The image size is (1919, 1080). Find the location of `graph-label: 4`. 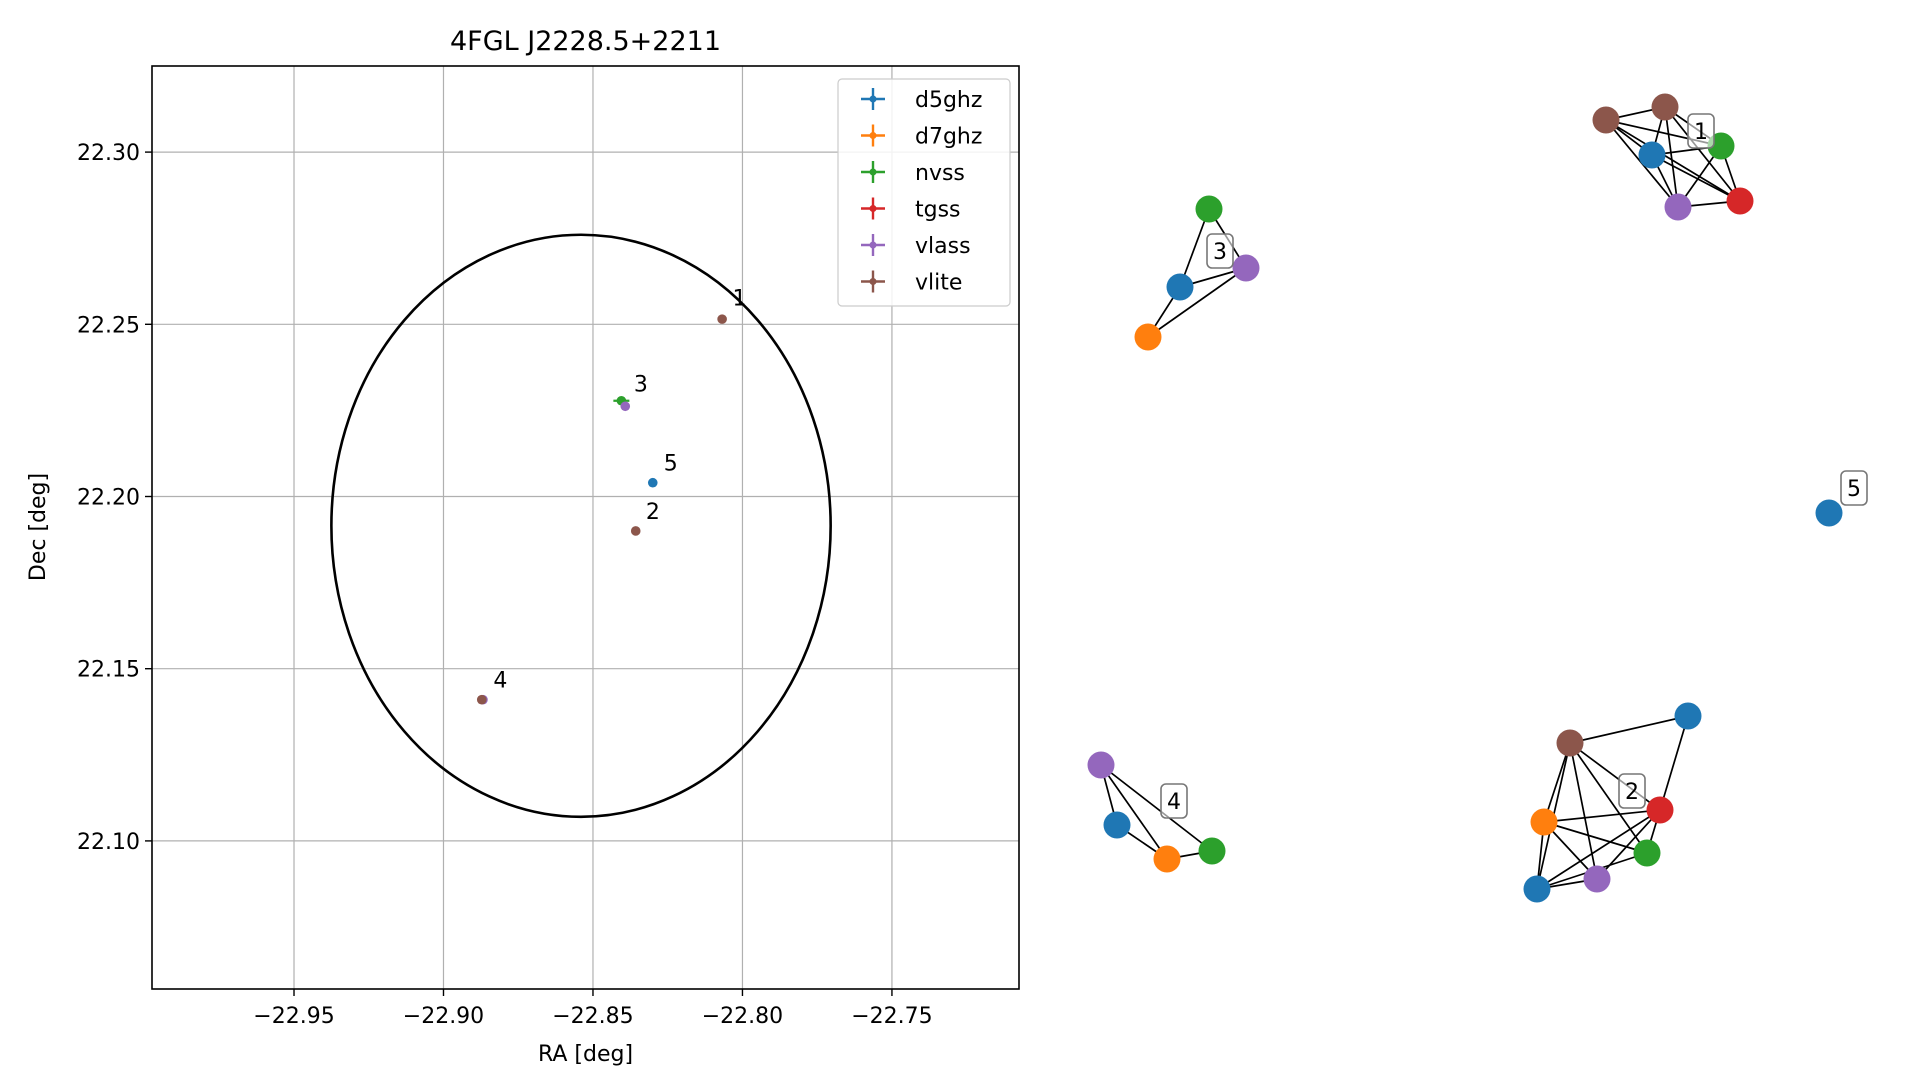

graph-label: 4 is located at coordinates (1174, 802).